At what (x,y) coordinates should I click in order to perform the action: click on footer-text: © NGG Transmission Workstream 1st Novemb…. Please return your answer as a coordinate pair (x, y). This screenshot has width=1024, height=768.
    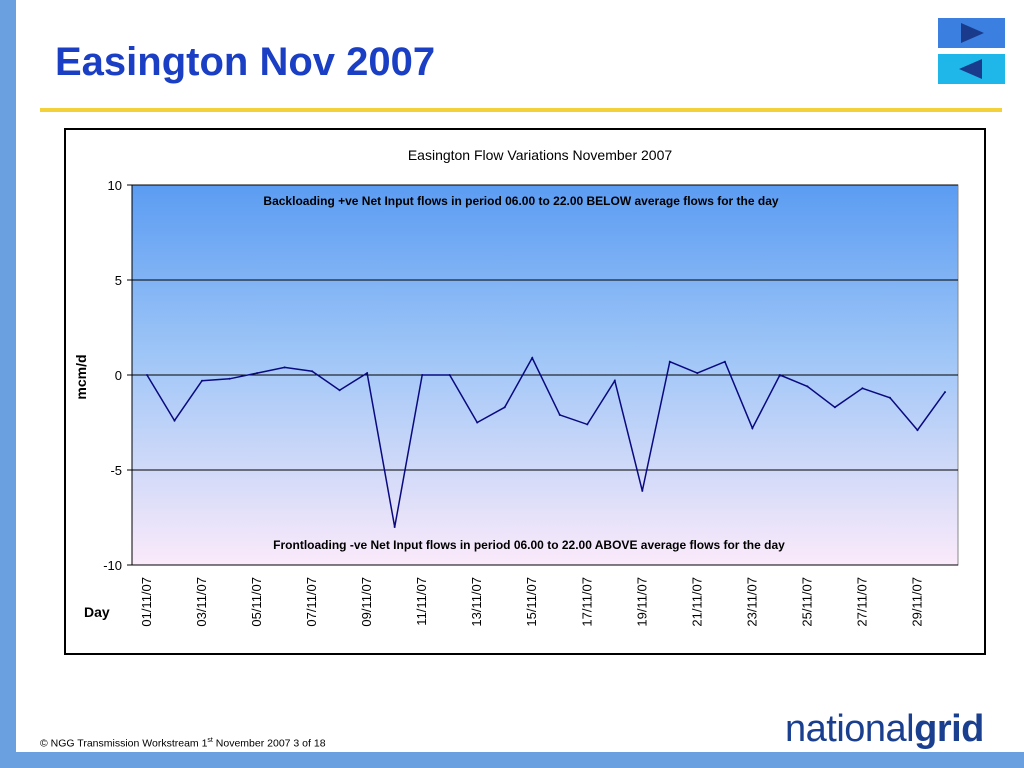
    Looking at the image, I should click on (183, 743).